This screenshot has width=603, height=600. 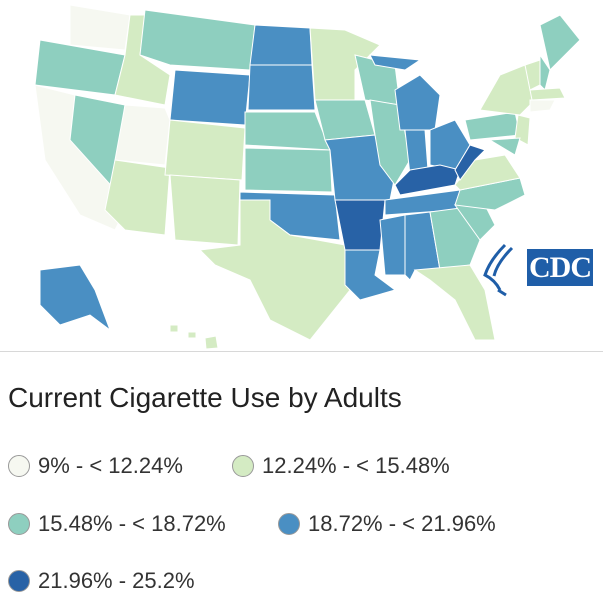 I want to click on legend-item: 15.48% - < 18.72%, so click(x=117, y=524).